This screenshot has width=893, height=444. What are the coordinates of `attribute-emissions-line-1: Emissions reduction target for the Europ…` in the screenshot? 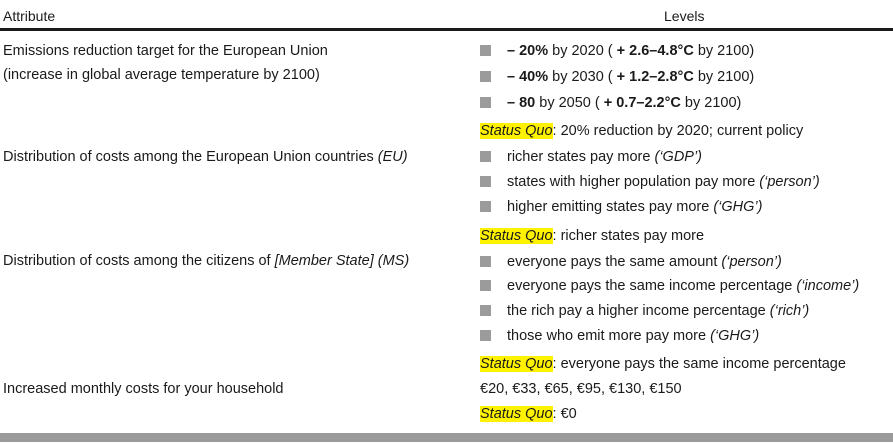 It's located at (165, 51).